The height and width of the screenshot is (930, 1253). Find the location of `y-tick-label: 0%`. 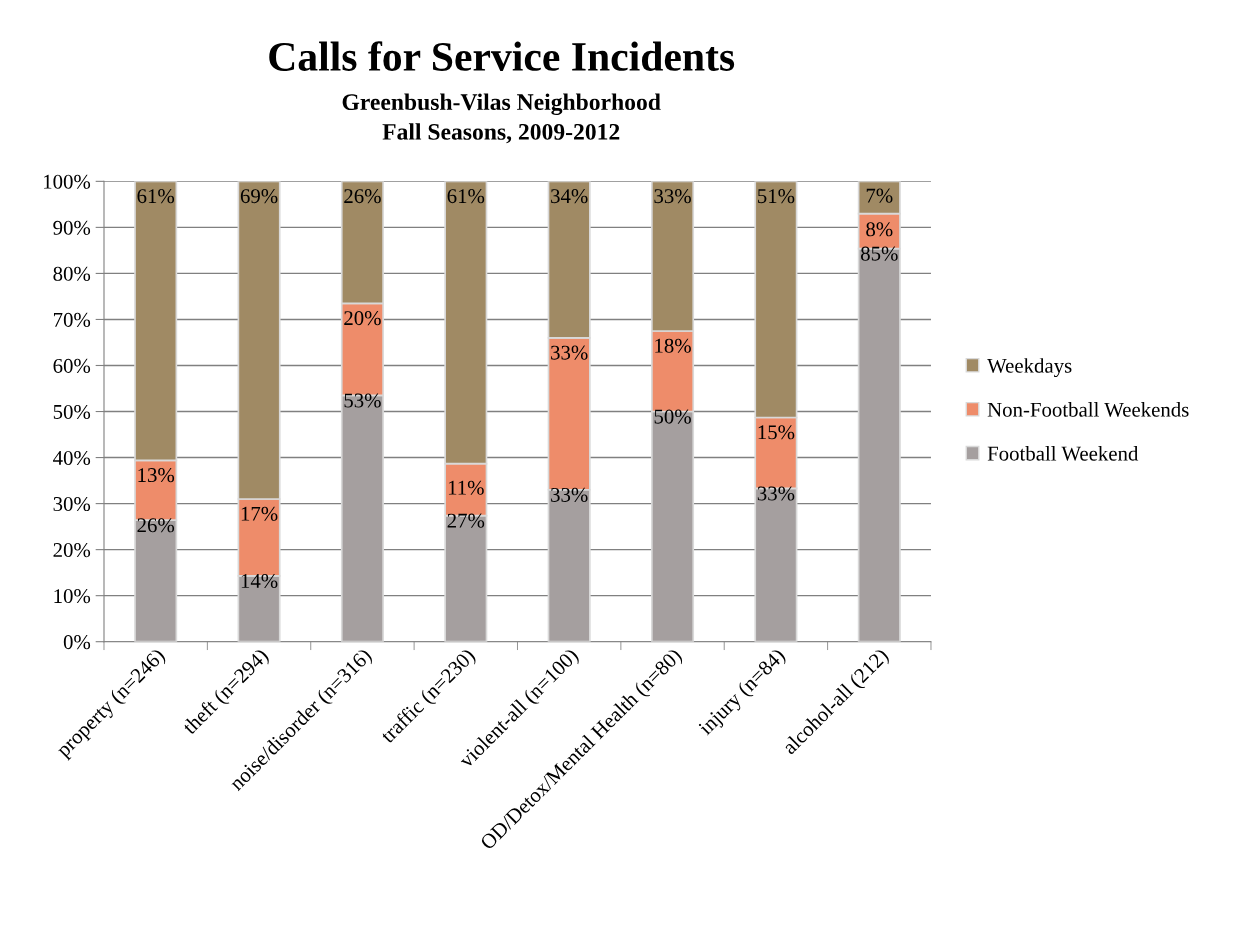

y-tick-label: 0% is located at coordinates (77, 642).